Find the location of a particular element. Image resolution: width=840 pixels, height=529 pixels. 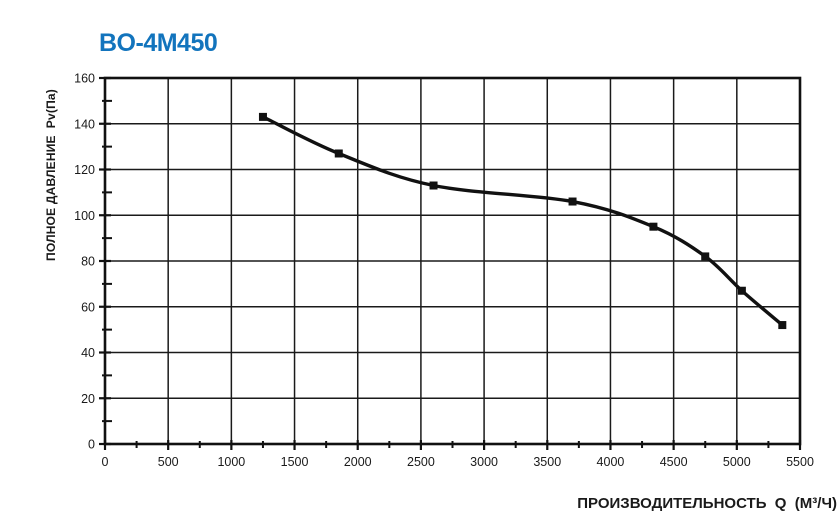

x-tick-label: 5000 is located at coordinates (737, 462).